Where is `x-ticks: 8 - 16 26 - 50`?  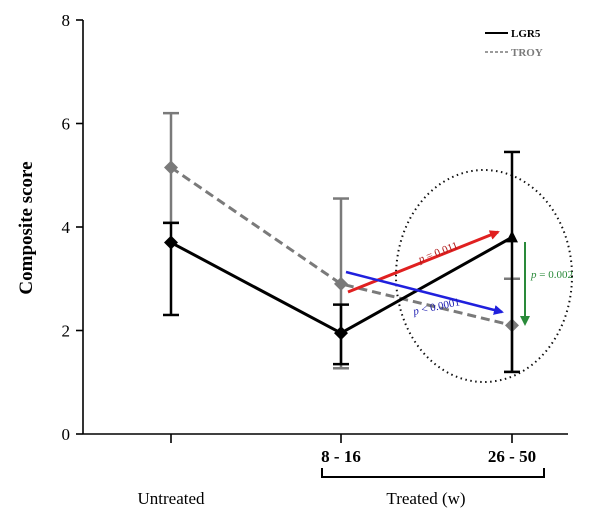 x-ticks: 8 - 16 26 - 50 is located at coordinates (353, 450).